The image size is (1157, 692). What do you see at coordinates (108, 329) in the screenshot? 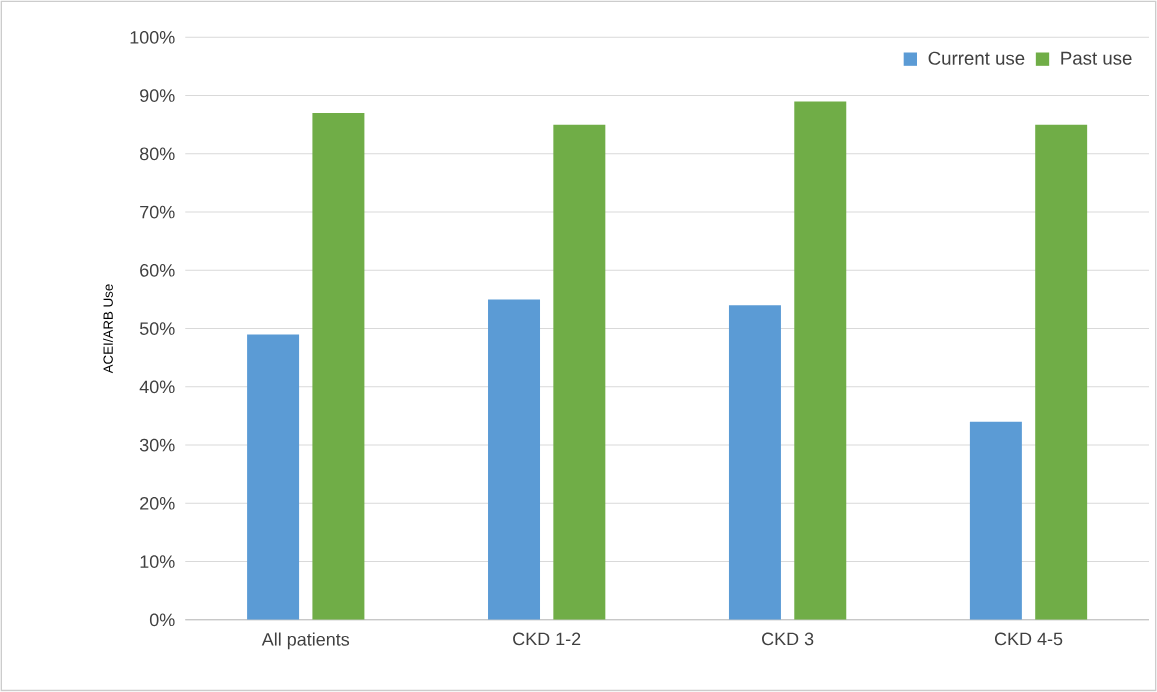
I see `y-axis-title: ACEI/ARB Use` at bounding box center [108, 329].